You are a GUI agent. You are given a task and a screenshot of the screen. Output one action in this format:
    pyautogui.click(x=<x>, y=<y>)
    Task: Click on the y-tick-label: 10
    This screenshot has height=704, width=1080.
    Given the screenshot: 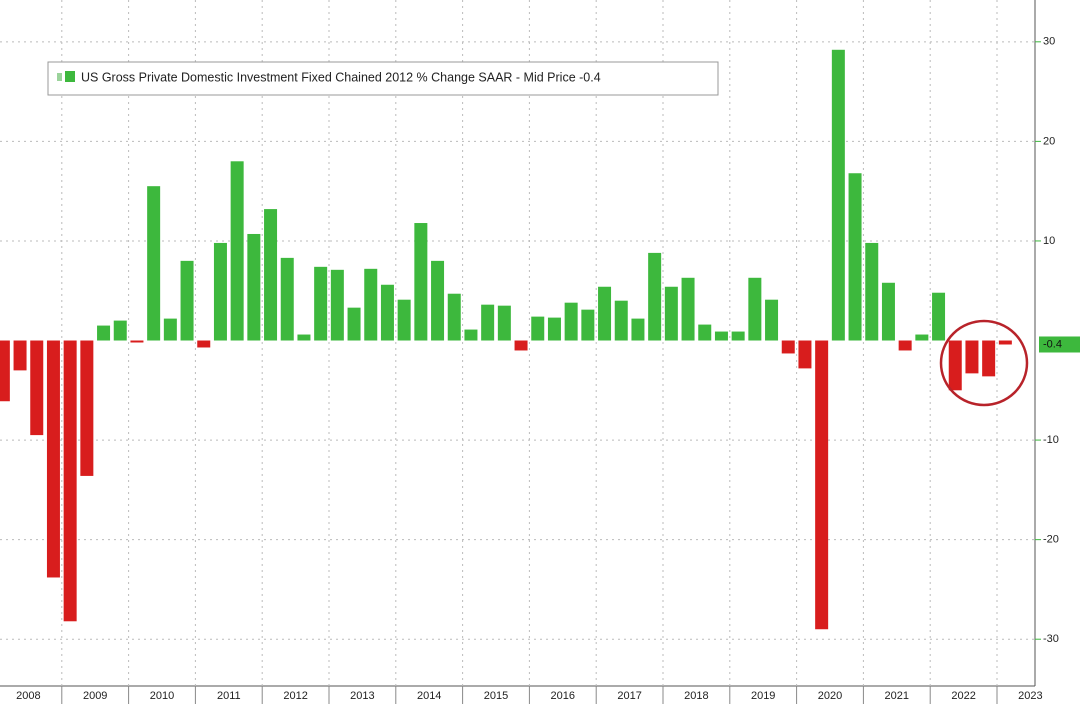 What is the action you would take?
    pyautogui.click(x=1049, y=241)
    